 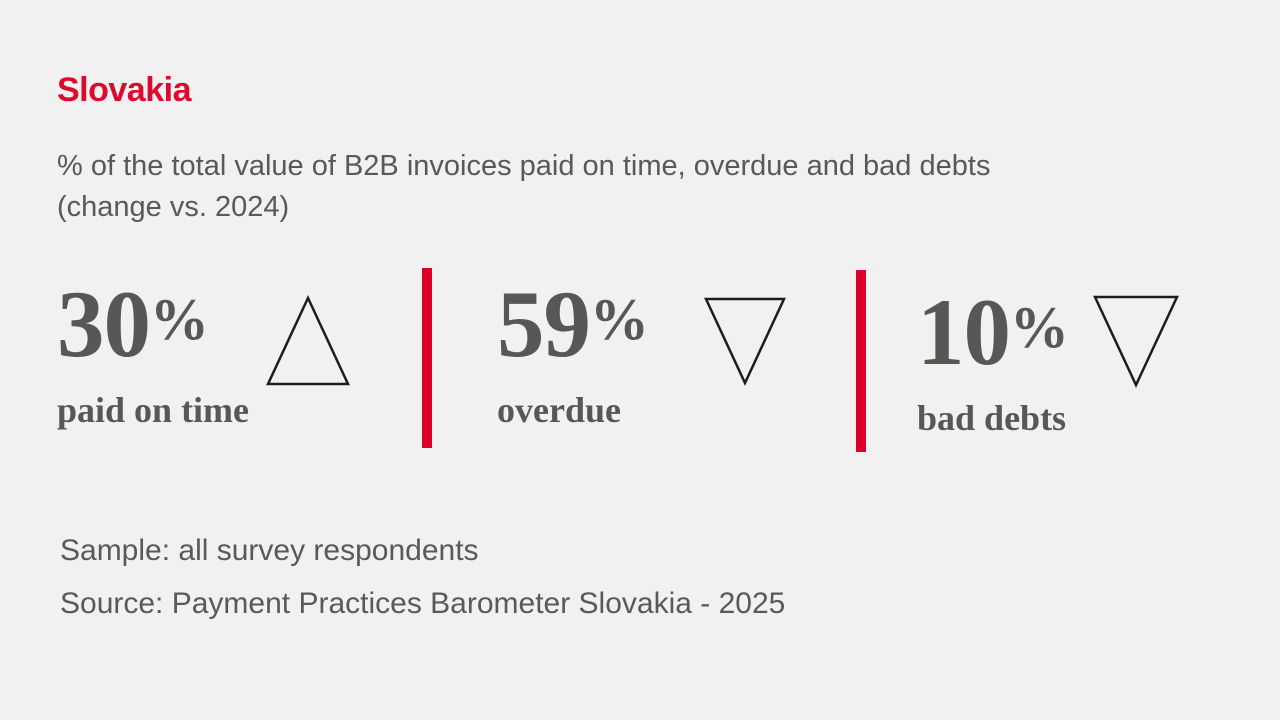 I want to click on stat-paid-on-time-number: 30, so click(x=104, y=324).